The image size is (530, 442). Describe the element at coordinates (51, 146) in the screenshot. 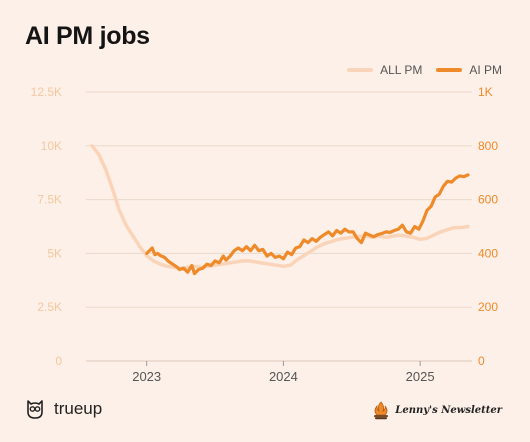

I see `y-left-tick-label: 10K` at that location.